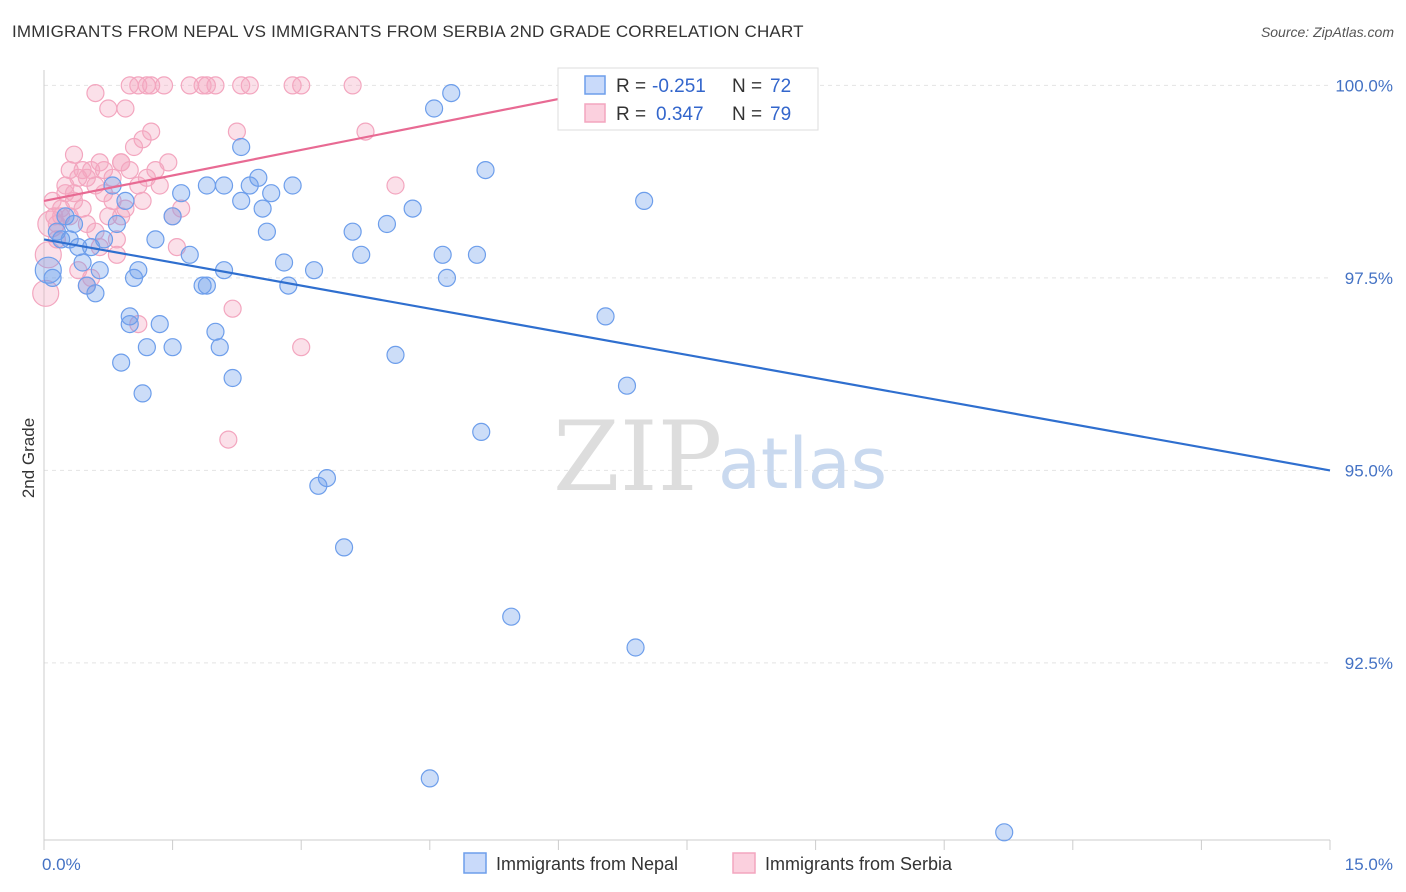 The image size is (1406, 892). I want to click on stats-swatch-serbia, so click(595, 113).